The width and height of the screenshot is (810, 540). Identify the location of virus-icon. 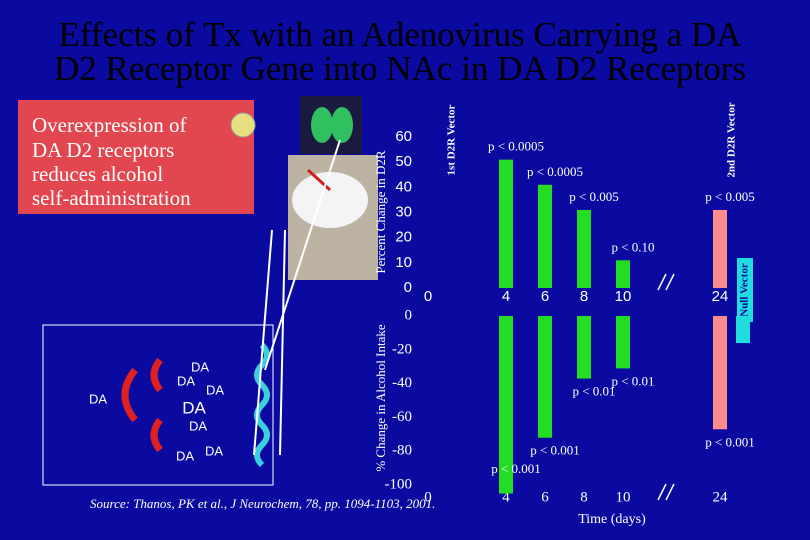
(243, 125).